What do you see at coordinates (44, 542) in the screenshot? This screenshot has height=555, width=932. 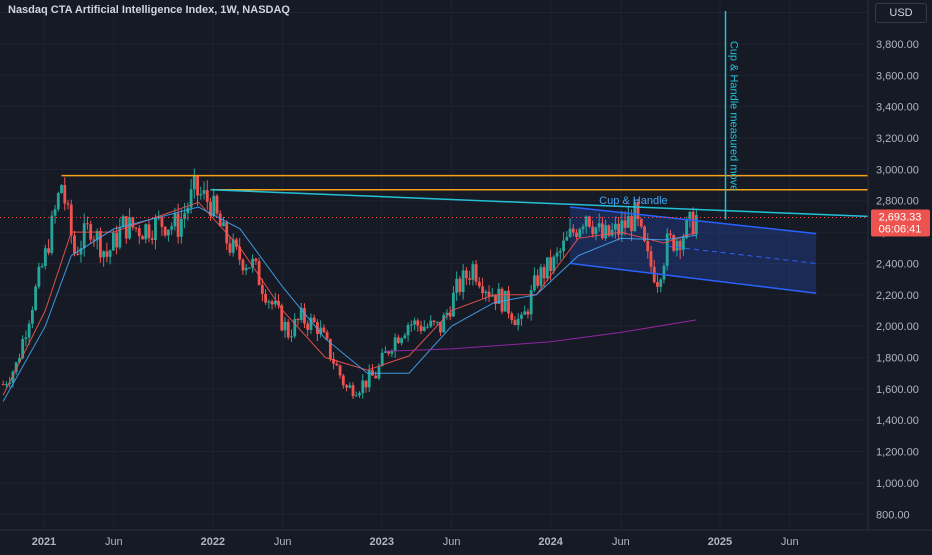 I see `x-tick-label: 2021` at bounding box center [44, 542].